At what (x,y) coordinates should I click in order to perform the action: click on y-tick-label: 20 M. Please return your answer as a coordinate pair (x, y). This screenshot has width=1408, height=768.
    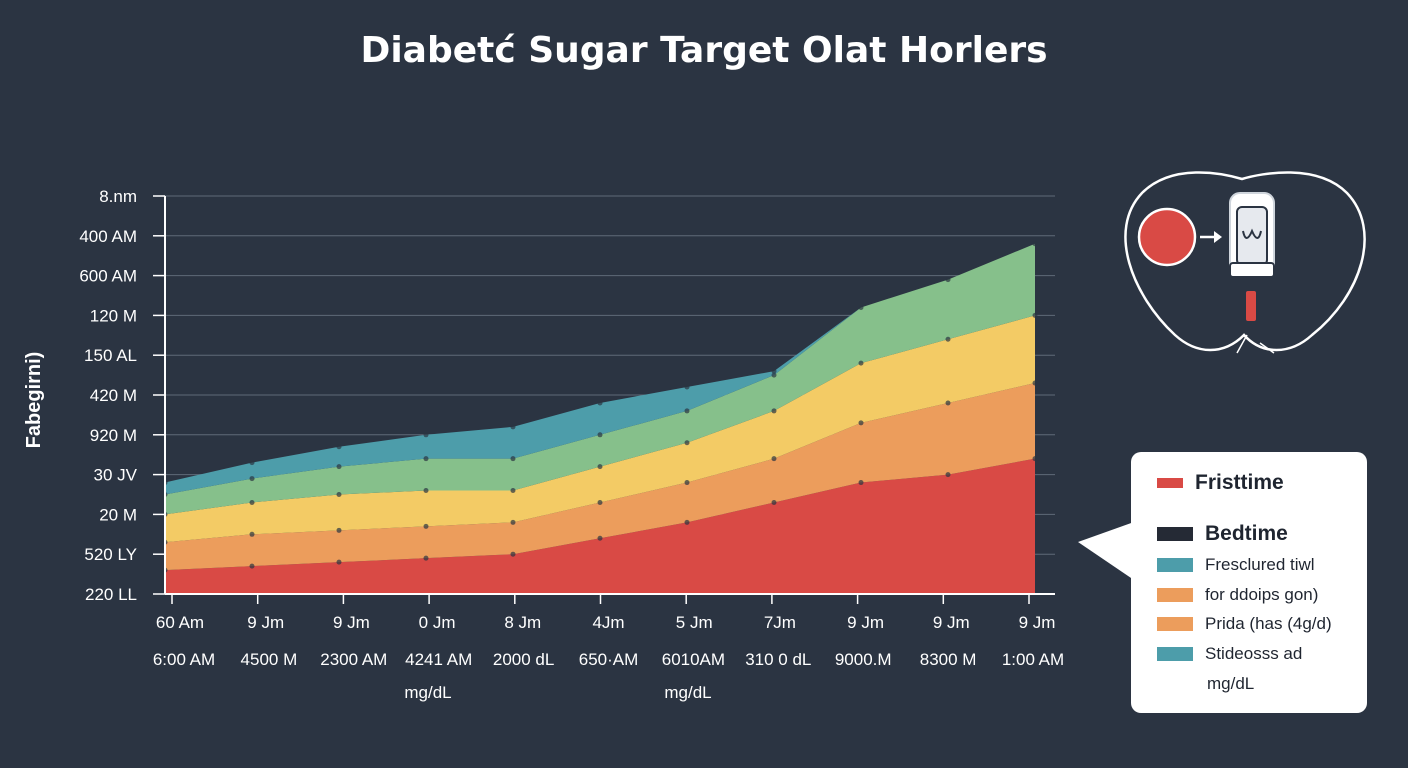
    Looking at the image, I should click on (118, 514).